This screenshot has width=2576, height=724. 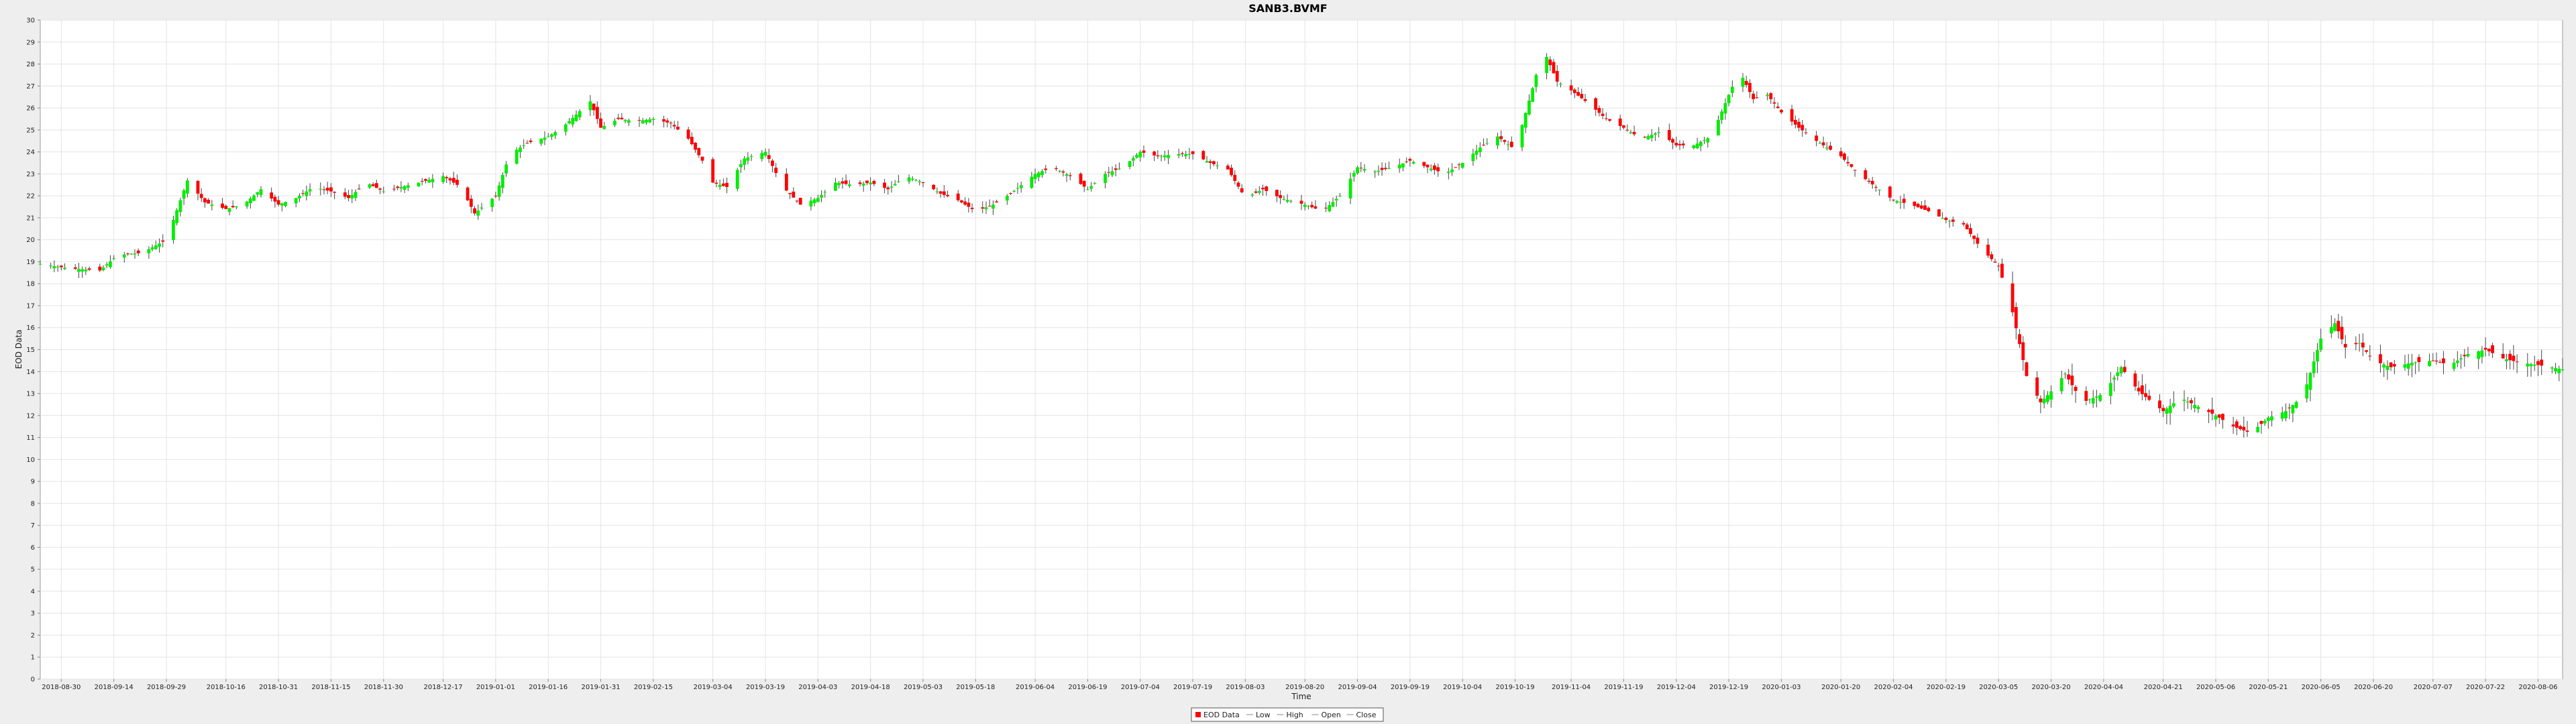 What do you see at coordinates (33, 613) in the screenshot?
I see `y-tick-label: 3` at bounding box center [33, 613].